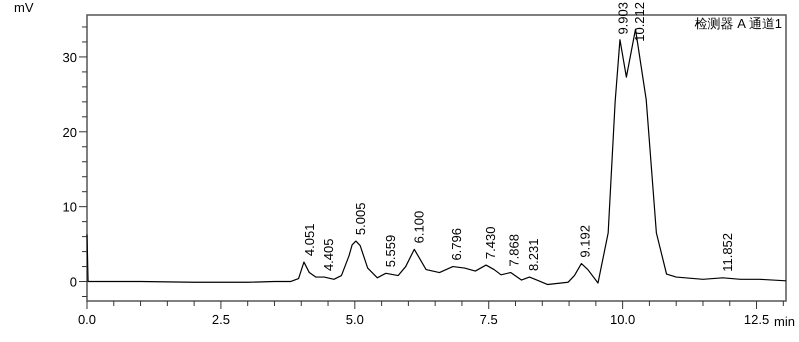 The height and width of the screenshot is (342, 799). I want to click on annotation: 11.852, so click(727, 252).